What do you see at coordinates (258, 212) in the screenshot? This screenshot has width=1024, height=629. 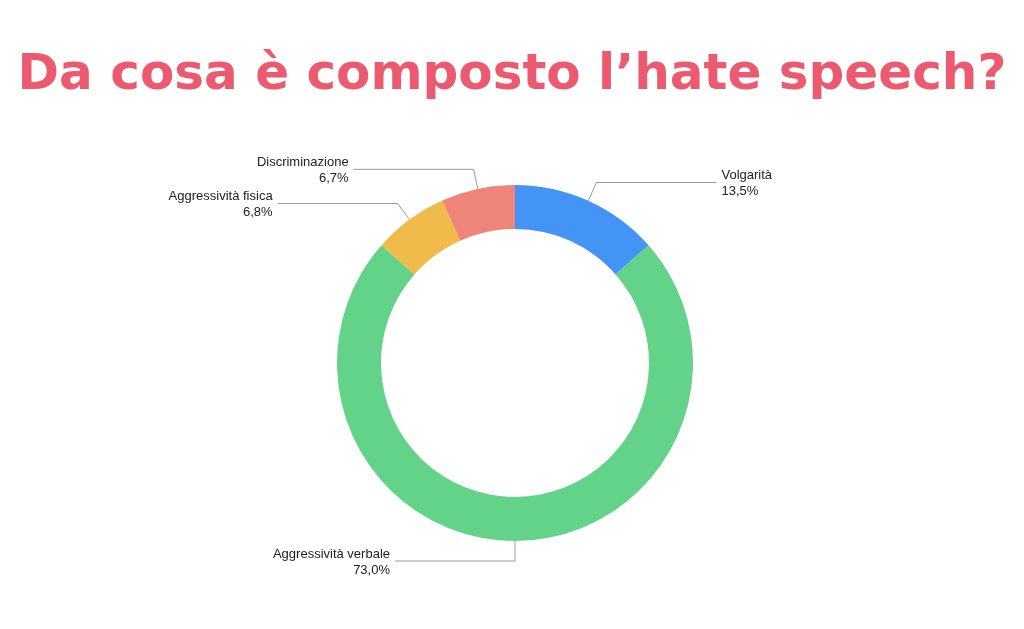 I see `data-label: 6,8%` at bounding box center [258, 212].